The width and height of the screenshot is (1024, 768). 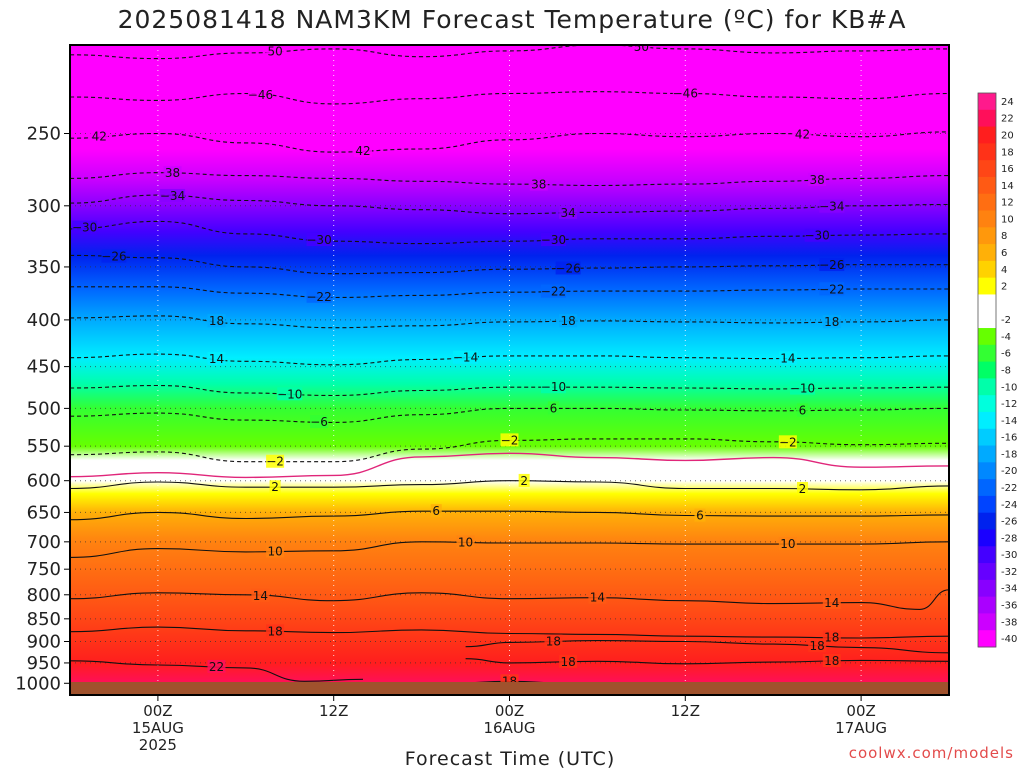 What do you see at coordinates (1004, 253) in the screenshot?
I see `colorbar-label: 6` at bounding box center [1004, 253].